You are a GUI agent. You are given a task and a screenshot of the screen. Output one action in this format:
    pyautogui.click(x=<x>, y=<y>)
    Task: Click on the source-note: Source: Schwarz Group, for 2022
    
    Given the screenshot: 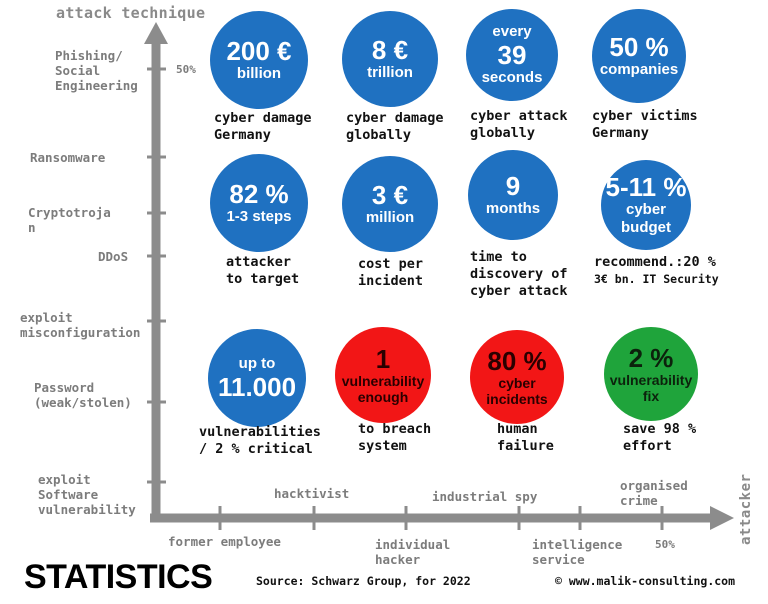 What is the action you would take?
    pyautogui.click(x=363, y=581)
    